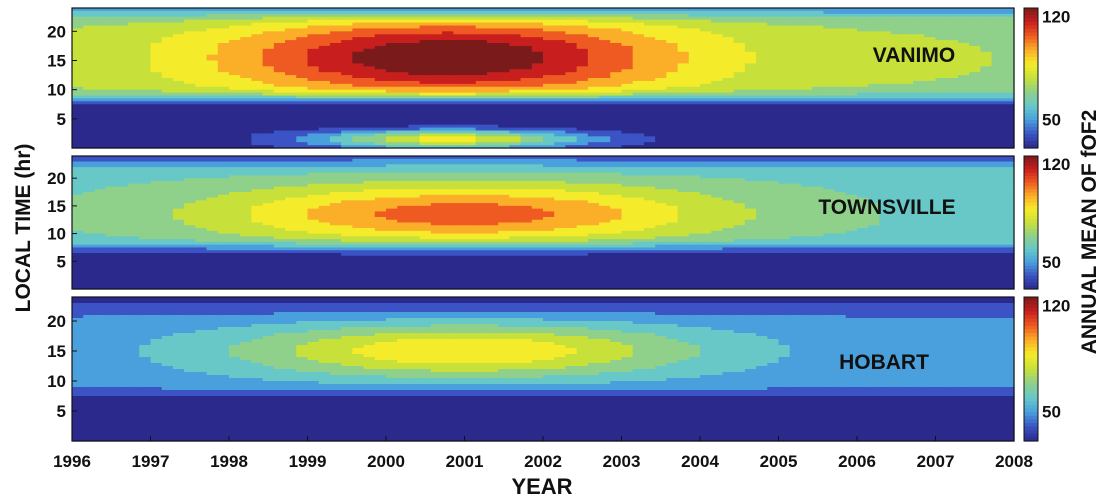  I want to click on colorbar-step, so click(1031, 111).